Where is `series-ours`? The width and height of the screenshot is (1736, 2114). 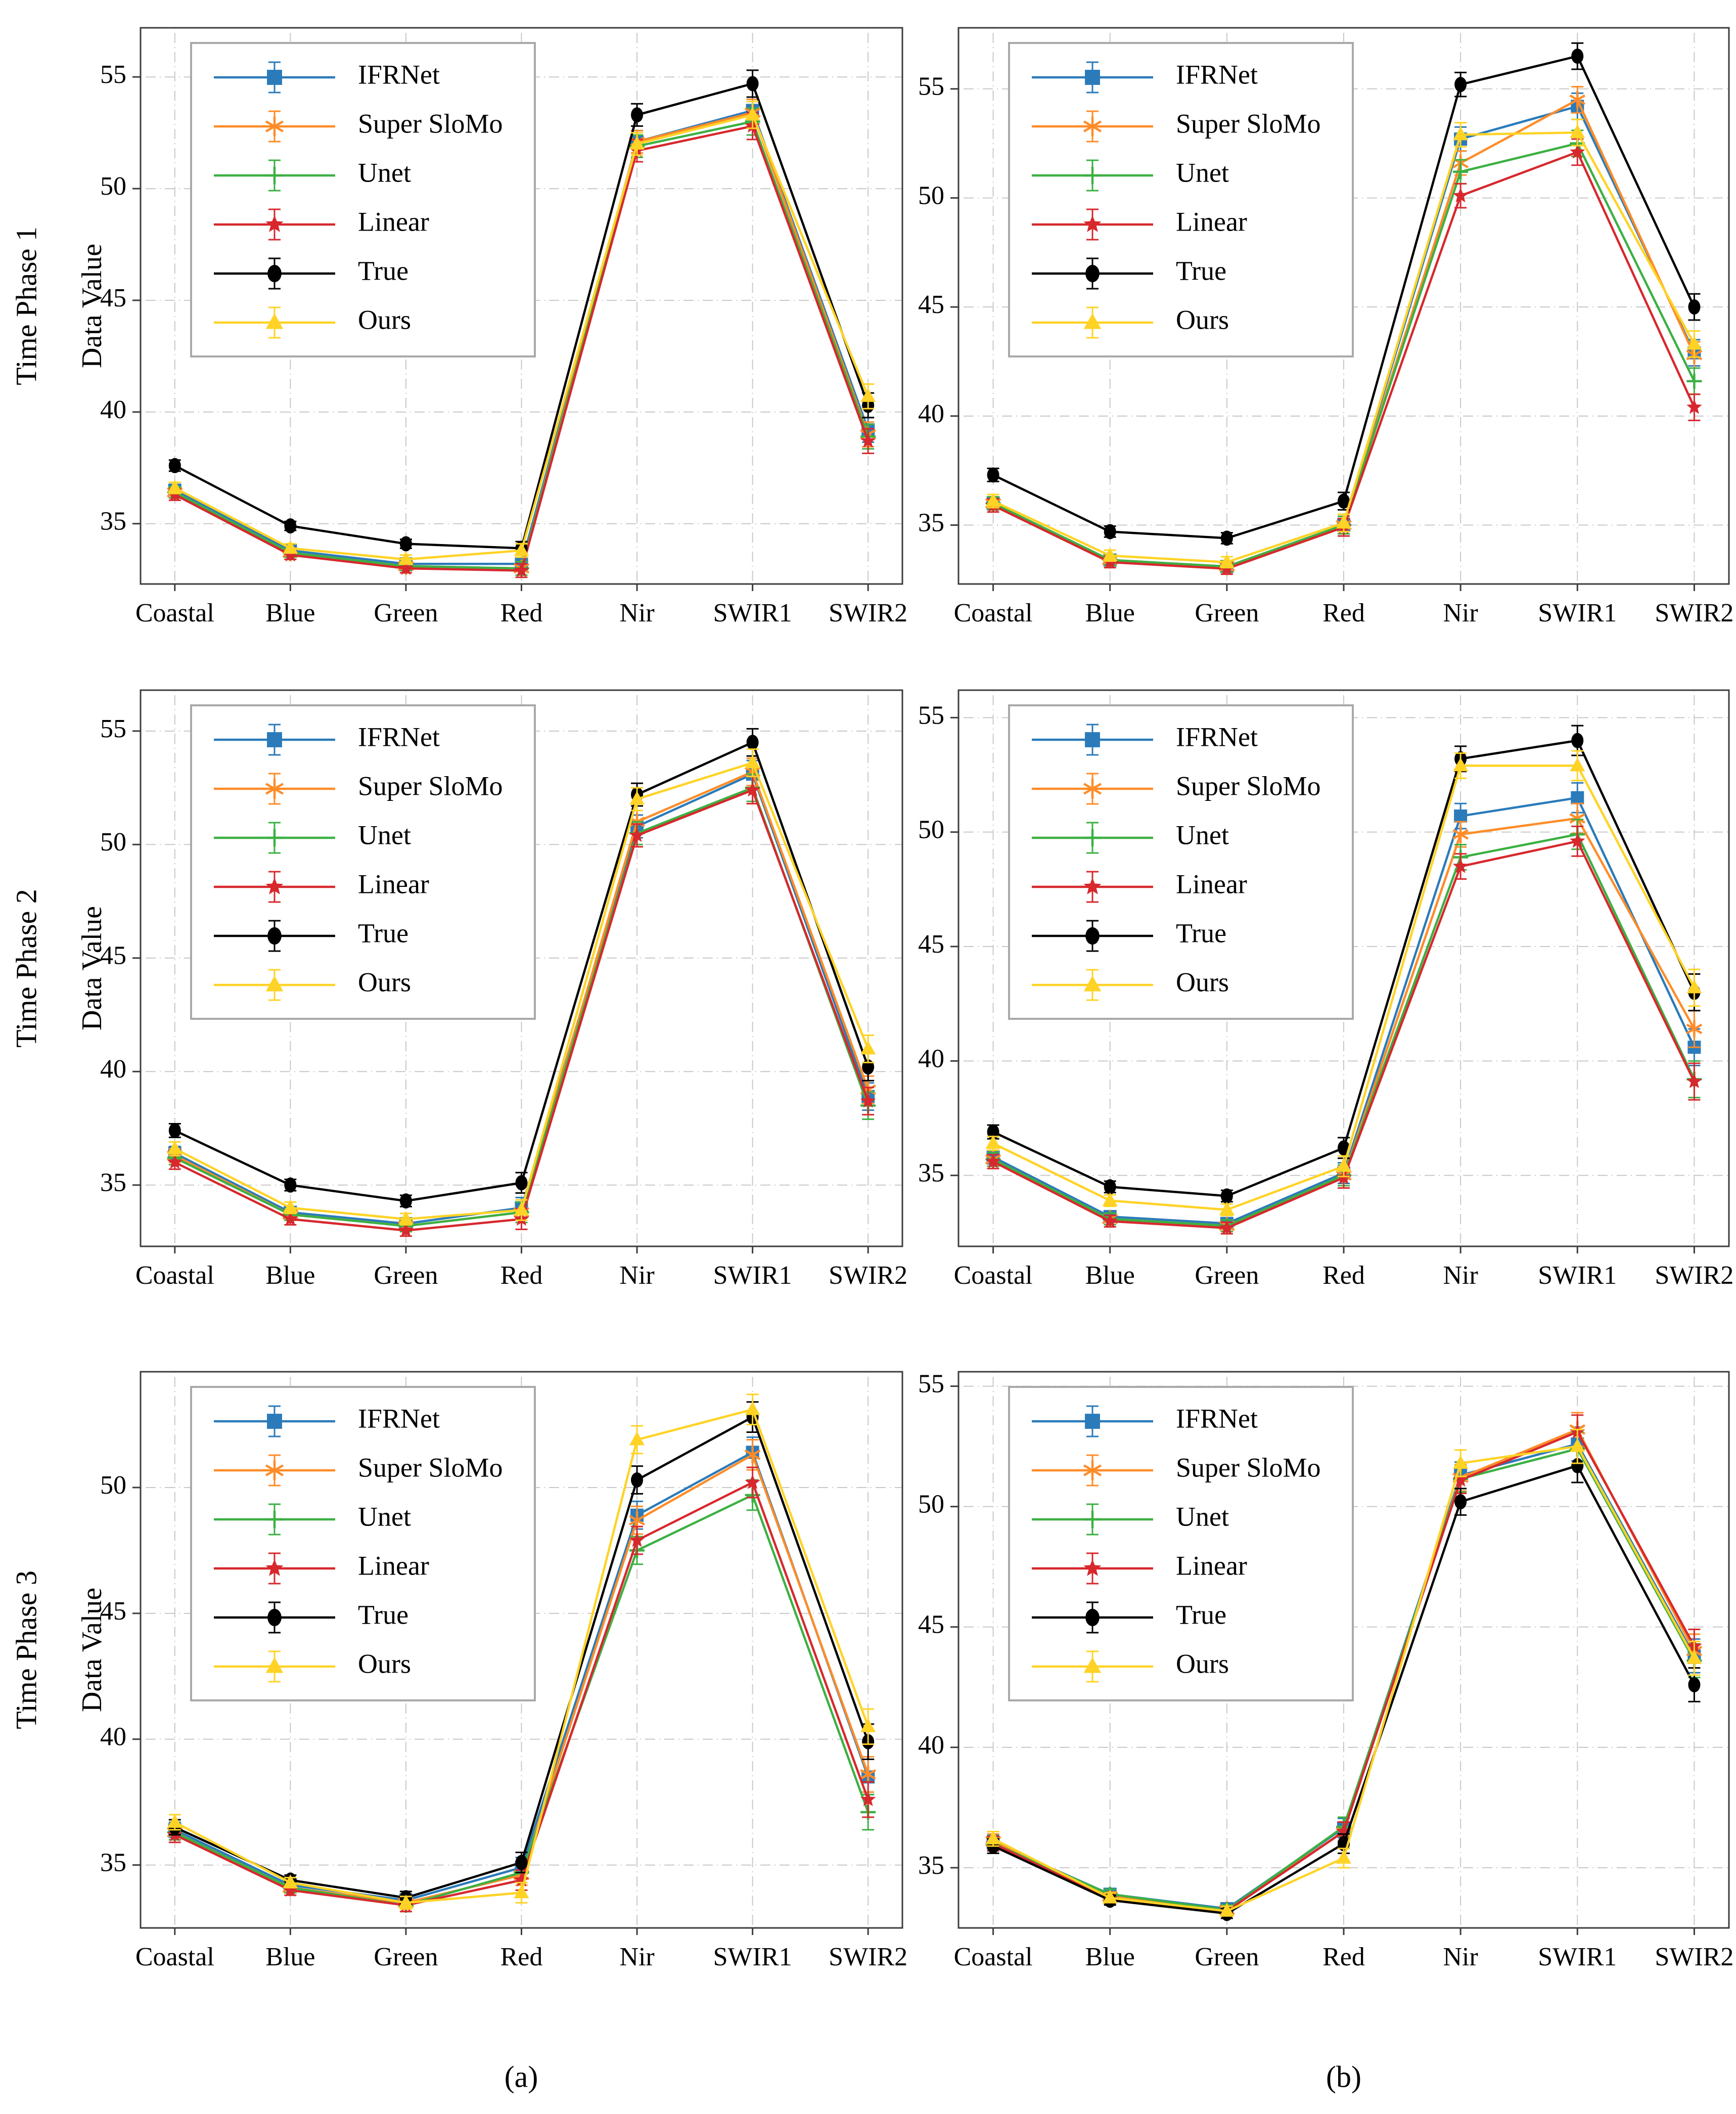 series-ours is located at coordinates (1343, 343).